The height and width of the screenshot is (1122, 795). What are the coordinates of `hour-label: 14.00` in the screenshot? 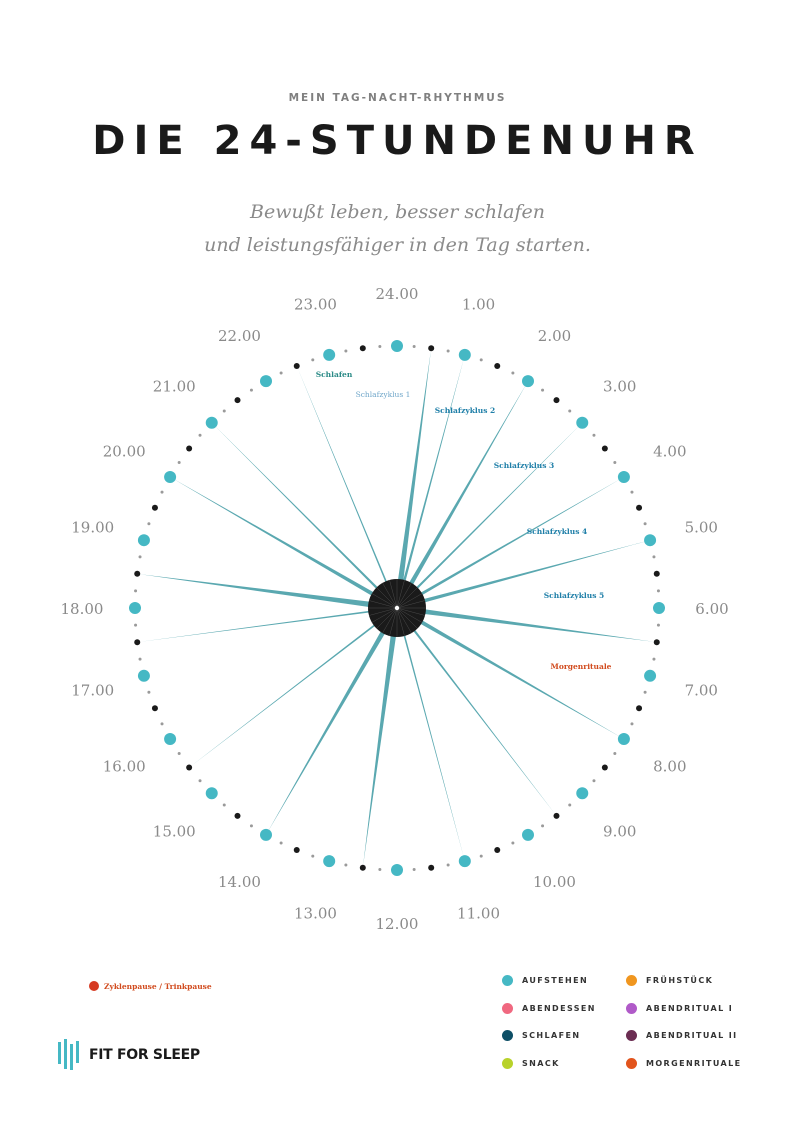 It's located at (239, 882).